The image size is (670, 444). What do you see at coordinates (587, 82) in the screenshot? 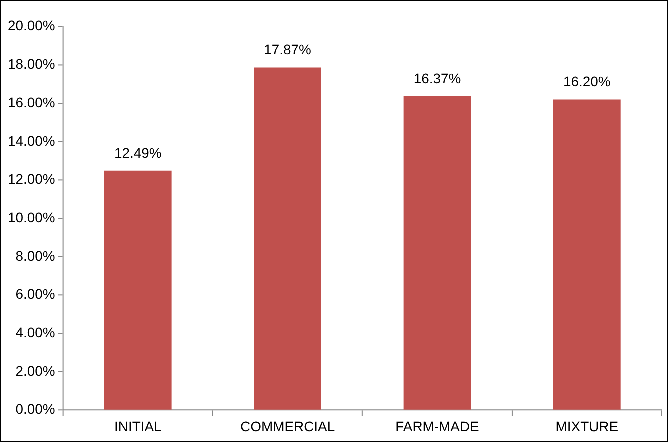
I see `data-label: 16.20%` at bounding box center [587, 82].